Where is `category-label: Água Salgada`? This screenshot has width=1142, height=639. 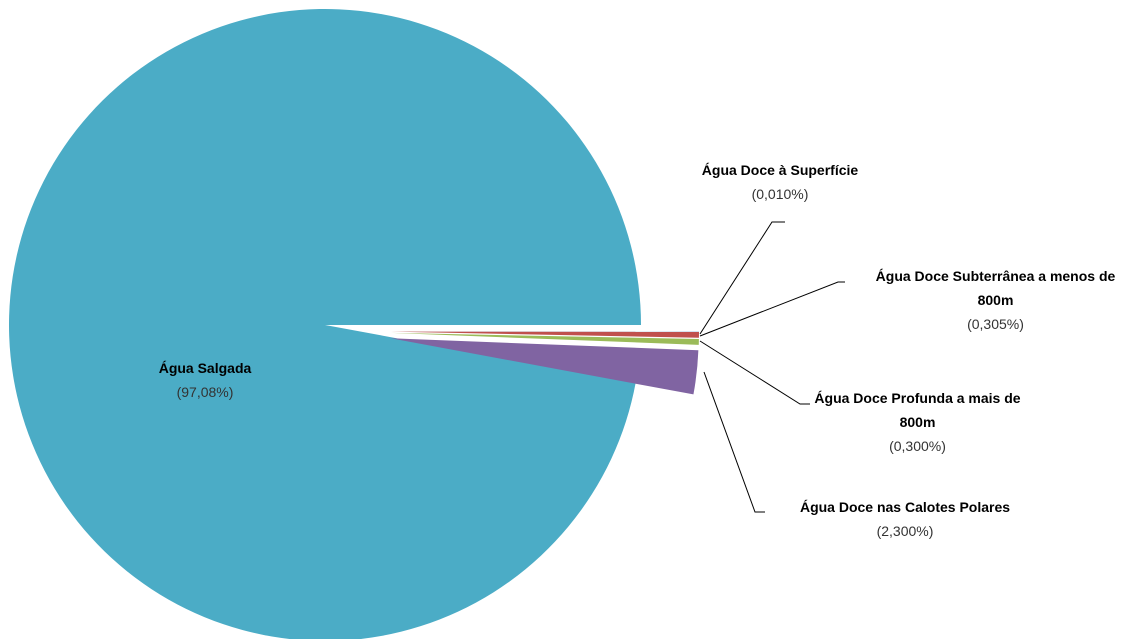 category-label: Água Salgada is located at coordinates (205, 368).